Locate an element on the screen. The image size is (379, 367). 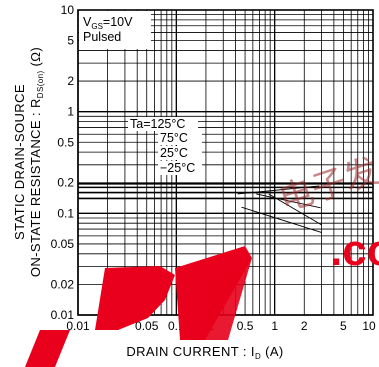
x-tick-label: 0.05 is located at coordinates (147, 326).